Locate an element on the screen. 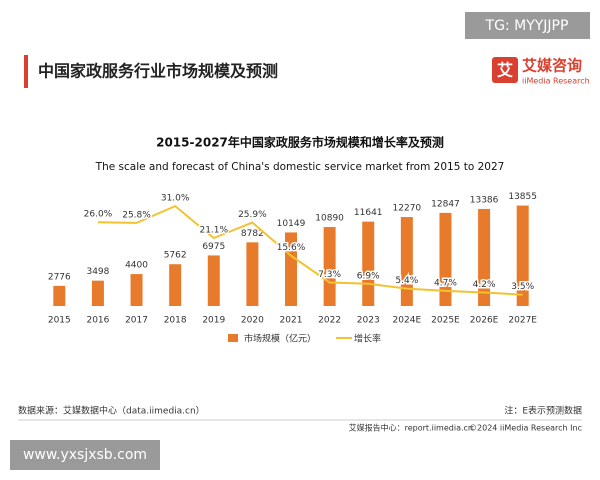 The width and height of the screenshot is (600, 480). logo-cn: 艾媒咨询 is located at coordinates (552, 66).